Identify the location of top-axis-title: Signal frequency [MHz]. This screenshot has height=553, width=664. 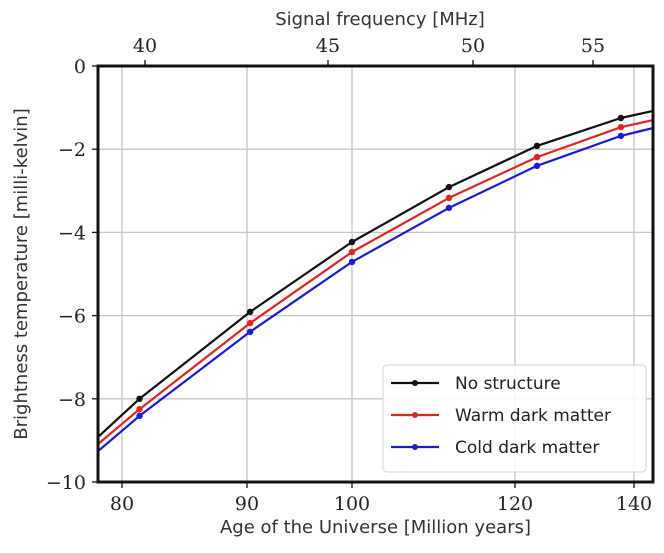
(380, 19).